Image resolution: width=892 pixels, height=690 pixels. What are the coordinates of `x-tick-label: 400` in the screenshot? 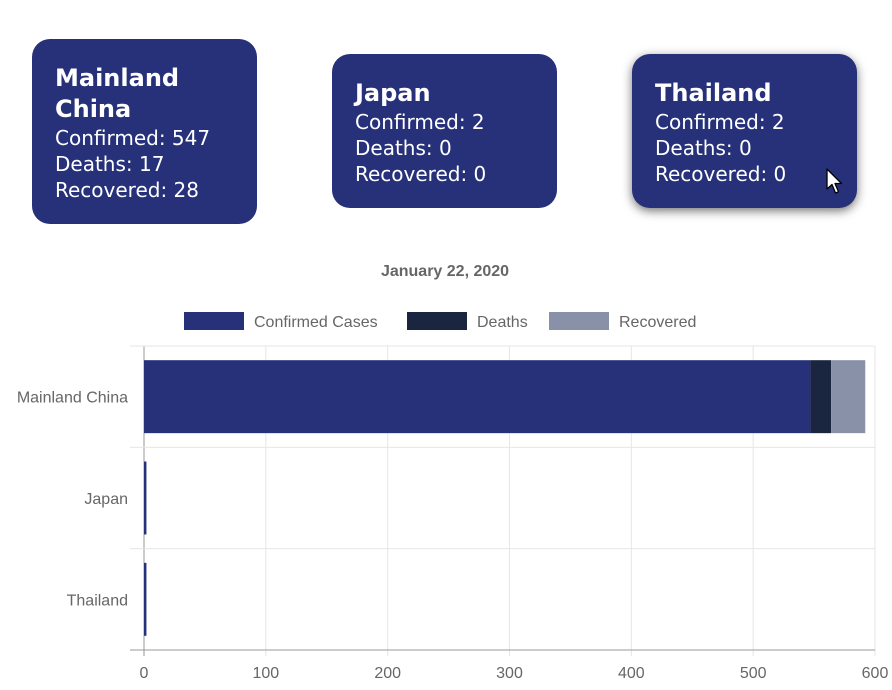 It's located at (631, 673).